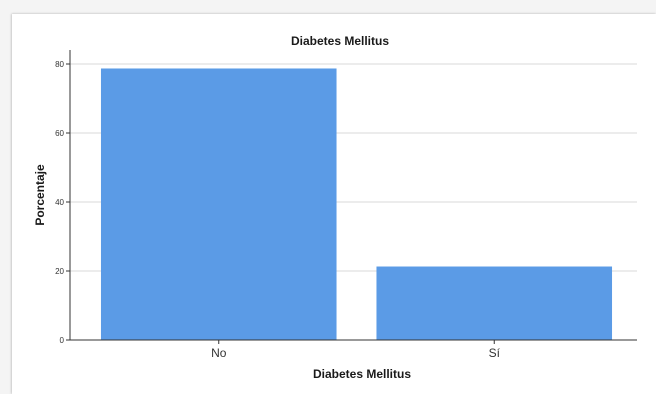 The height and width of the screenshot is (394, 656). I want to click on x-category-label: Sí, so click(495, 353).